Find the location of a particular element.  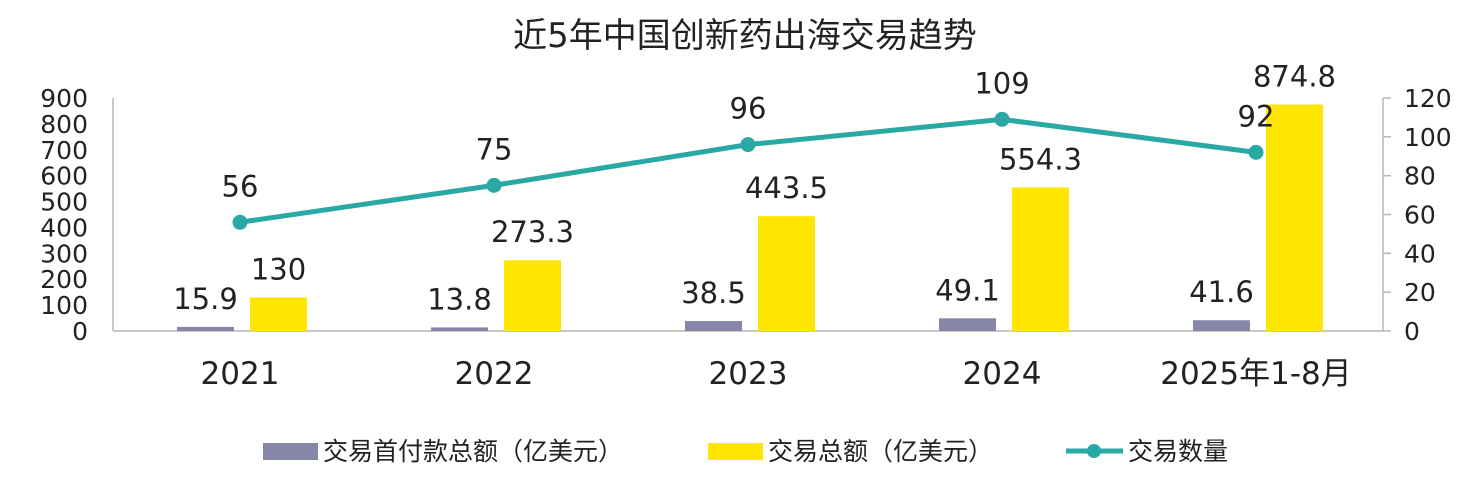

right-tick-label: 120 is located at coordinates (1428, 98).